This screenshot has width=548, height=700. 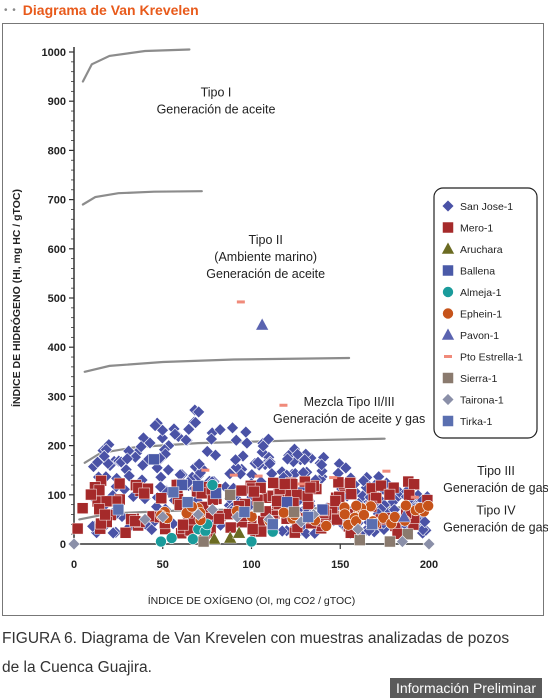 What do you see at coordinates (74, 565) in the screenshot?
I see `x-tick-label: 0` at bounding box center [74, 565].